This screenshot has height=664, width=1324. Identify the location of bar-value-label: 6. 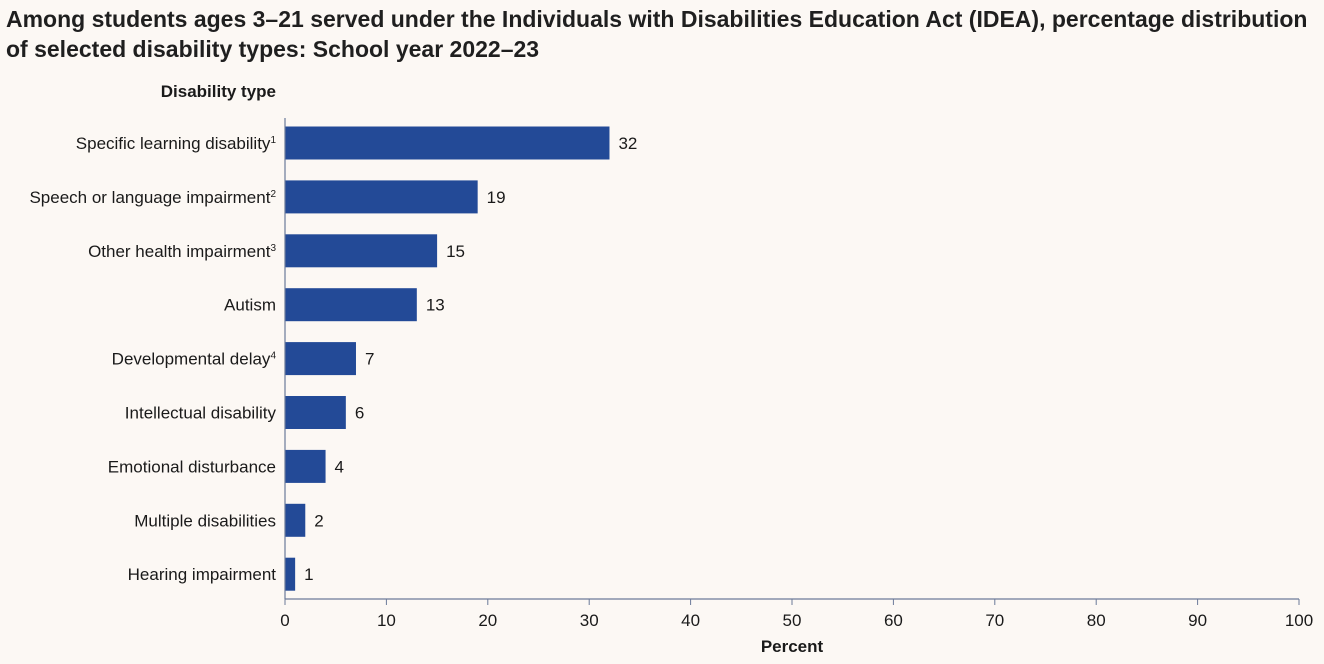
(359, 413).